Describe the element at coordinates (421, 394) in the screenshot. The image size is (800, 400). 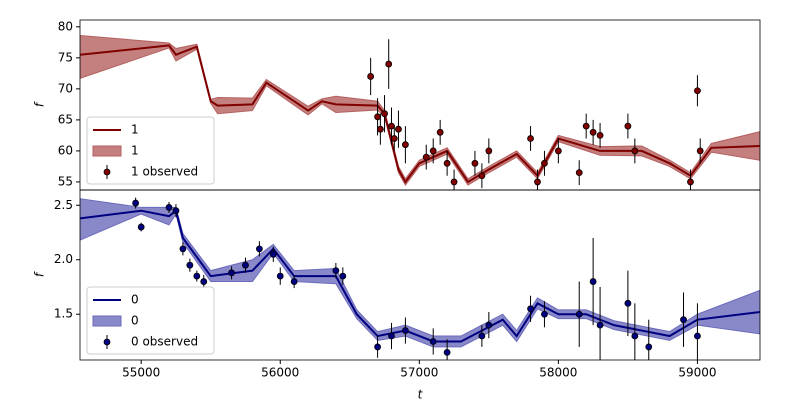
I see `x-axis-label: t` at that location.